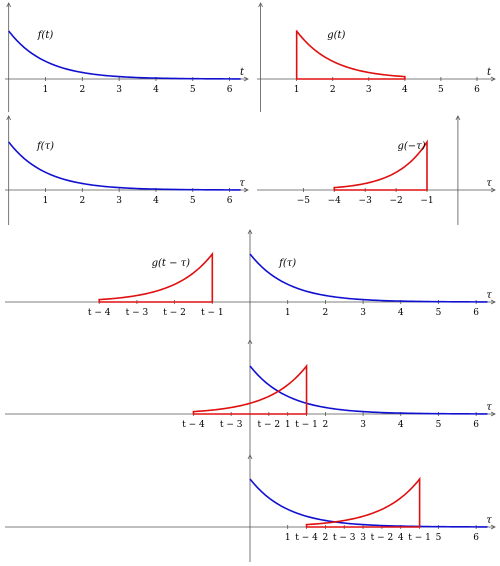 Image resolution: width=500 pixels, height=566 pixels. I want to click on panel-f-of-tau: τ 1 2 3 4 5 6 f(τ), so click(127, 170).